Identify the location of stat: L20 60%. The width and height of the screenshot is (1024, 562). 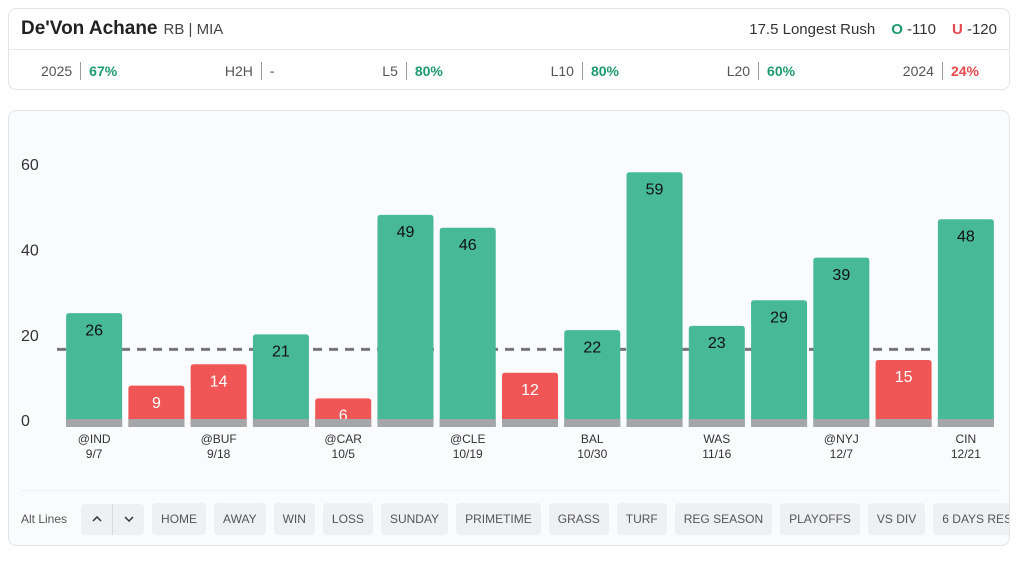
(761, 70).